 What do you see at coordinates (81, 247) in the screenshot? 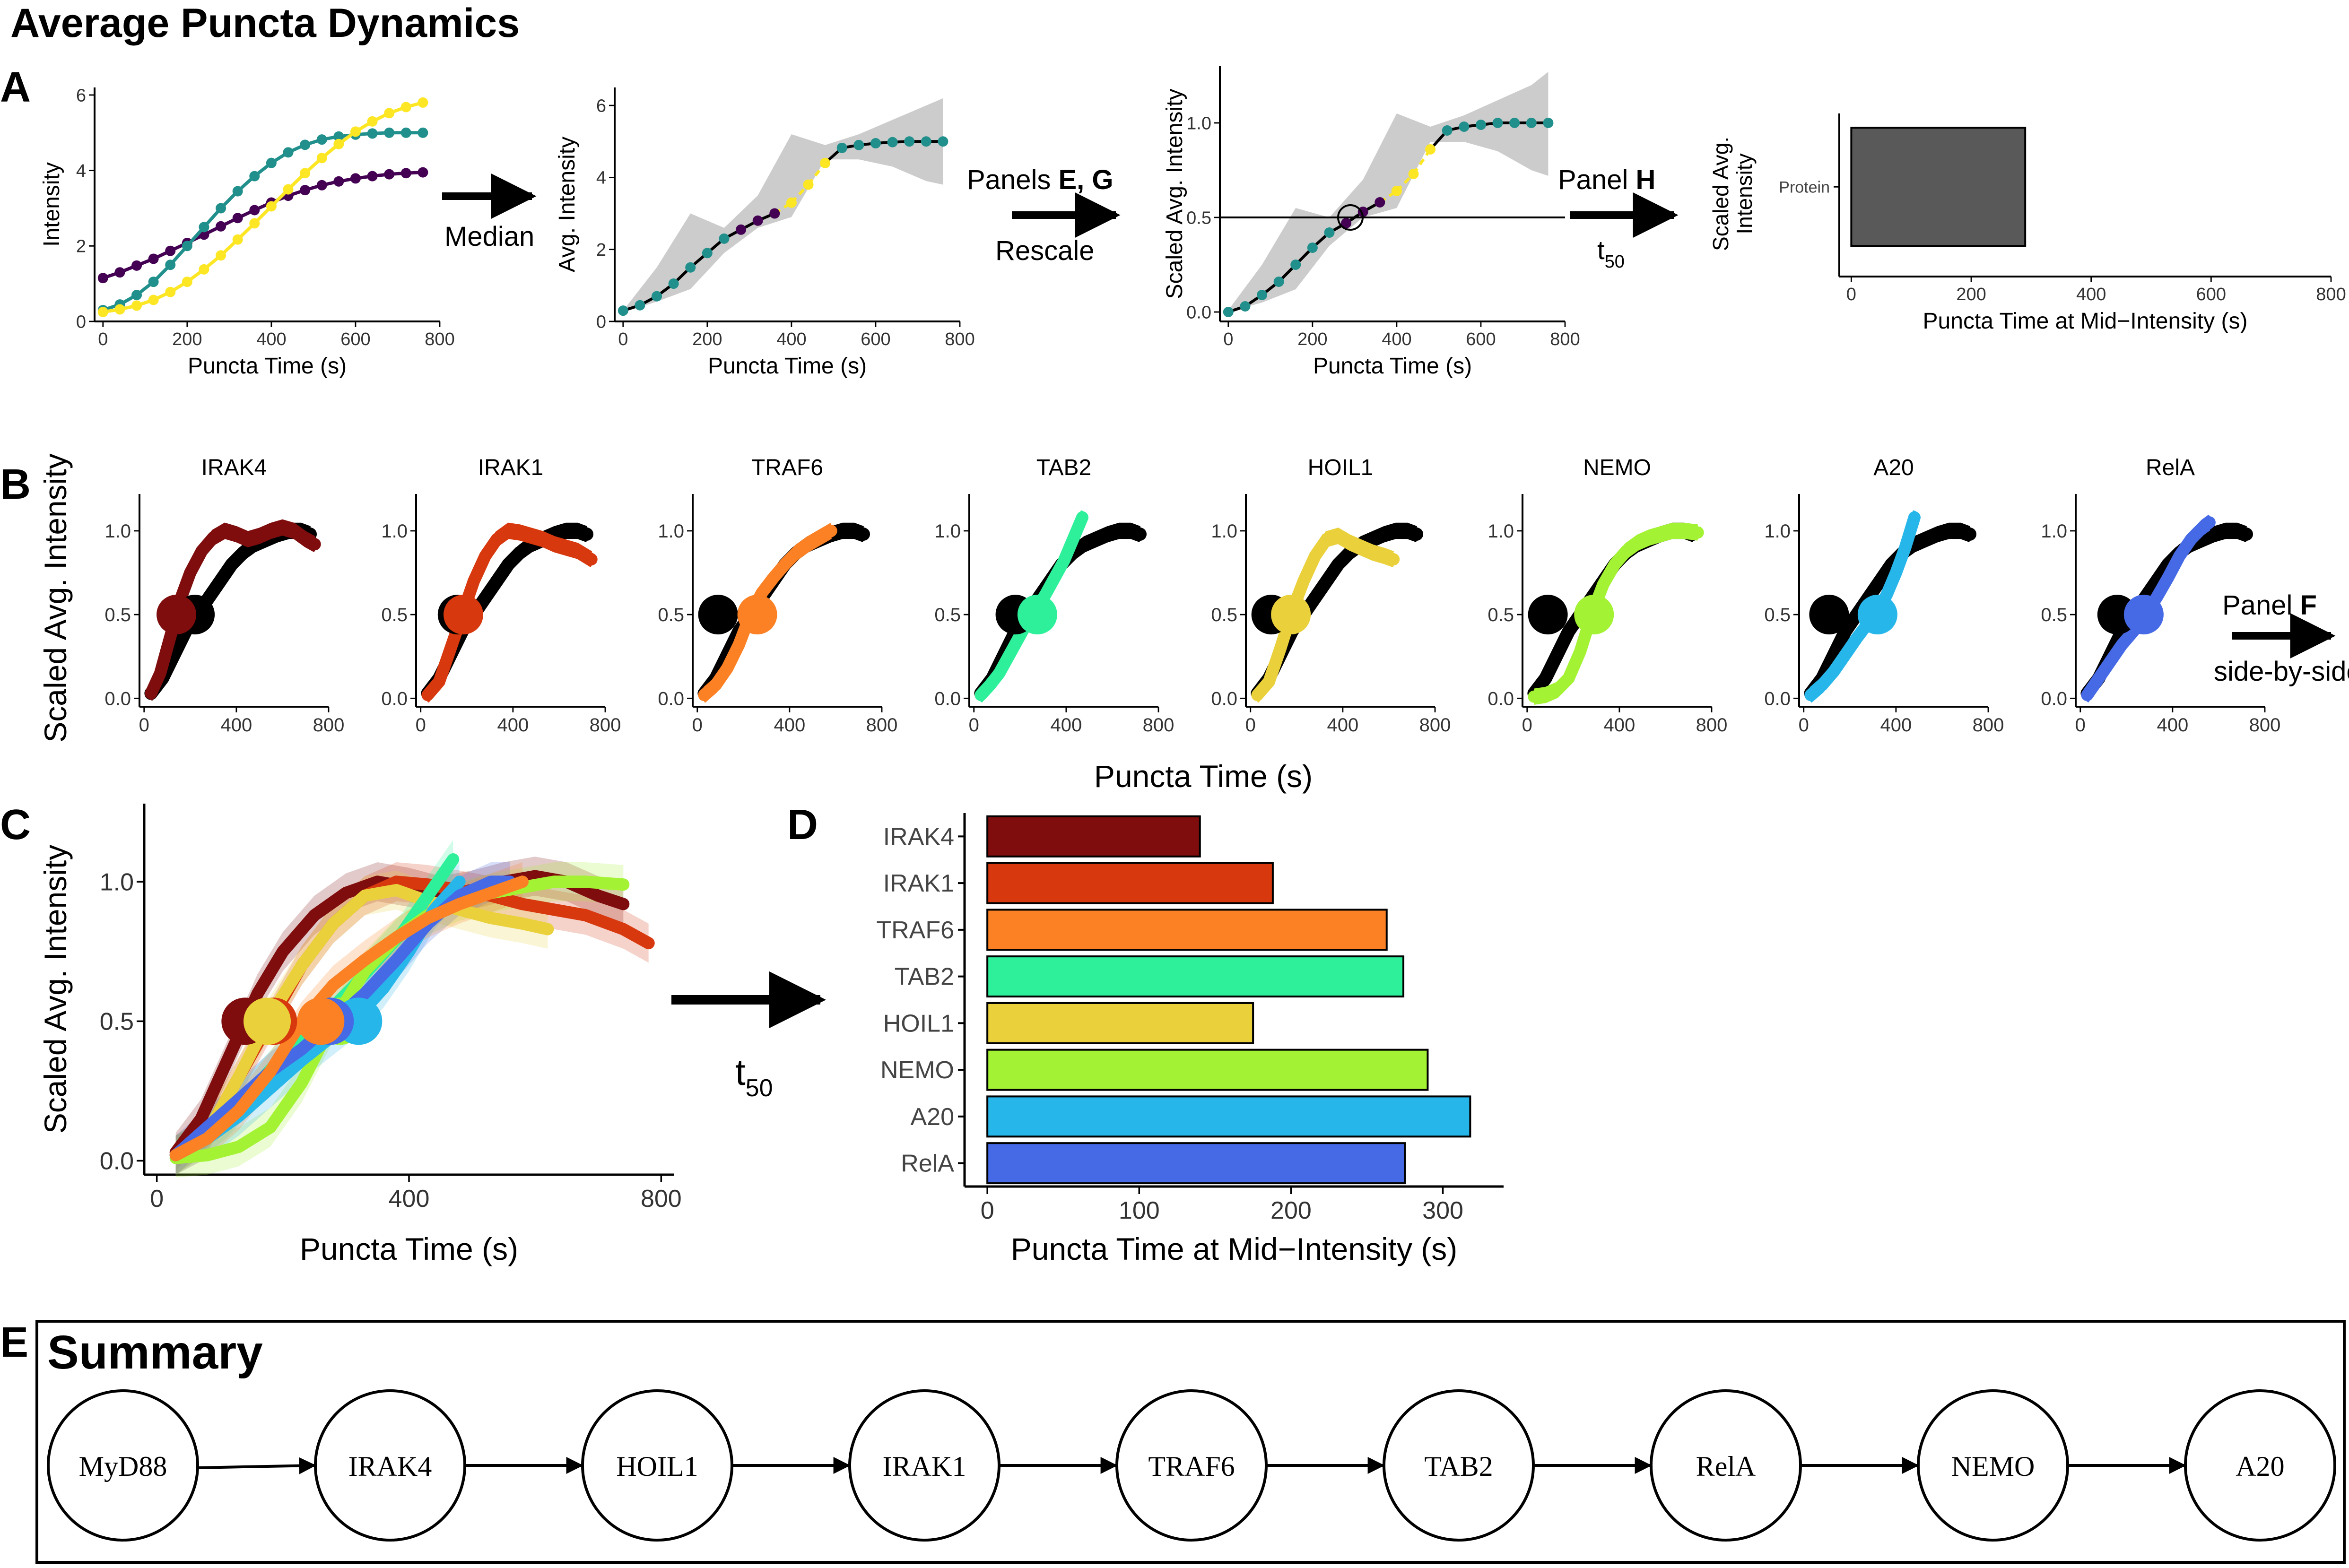
I see `y-tick-label: 2` at bounding box center [81, 247].